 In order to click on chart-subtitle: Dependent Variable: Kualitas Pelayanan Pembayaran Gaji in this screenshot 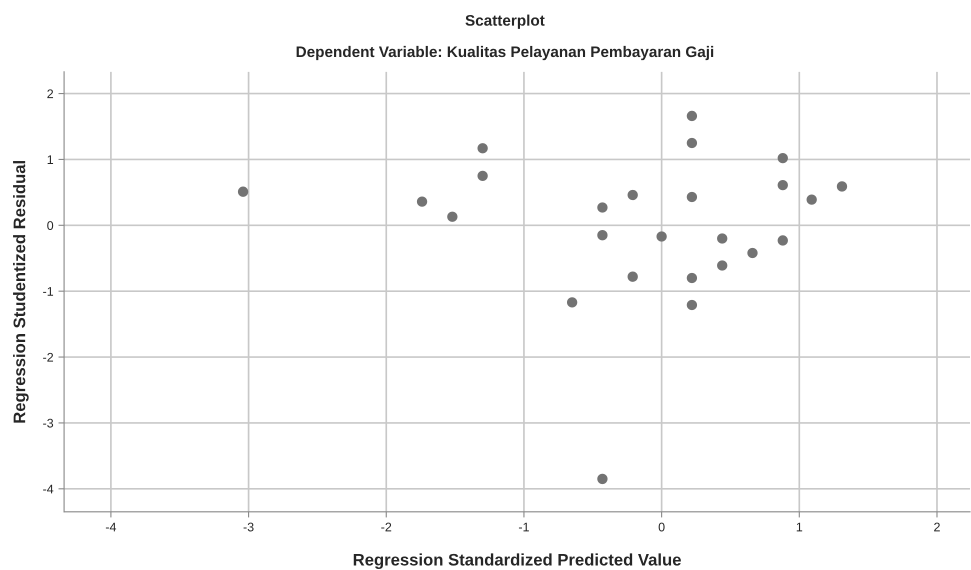, I will do `click(505, 53)`.